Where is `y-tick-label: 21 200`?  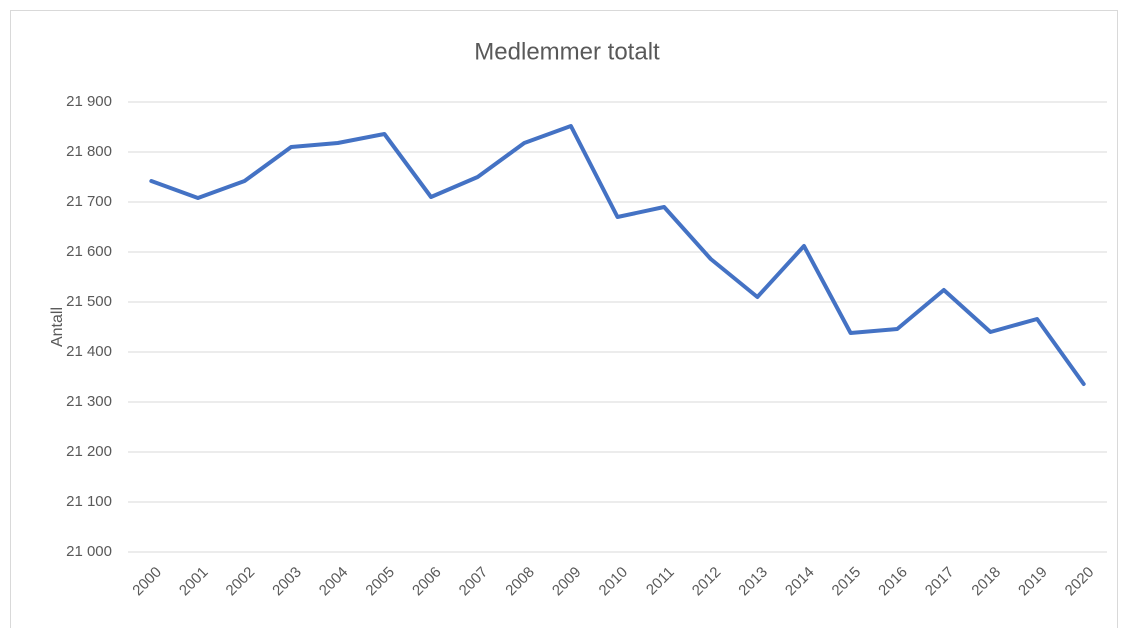
y-tick-label: 21 200 is located at coordinates (89, 451).